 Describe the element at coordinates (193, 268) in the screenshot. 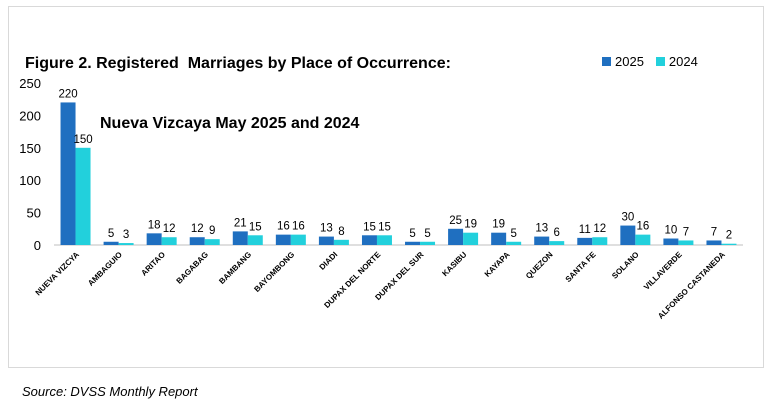

I see `x-tick-label: BAGABAG` at that location.